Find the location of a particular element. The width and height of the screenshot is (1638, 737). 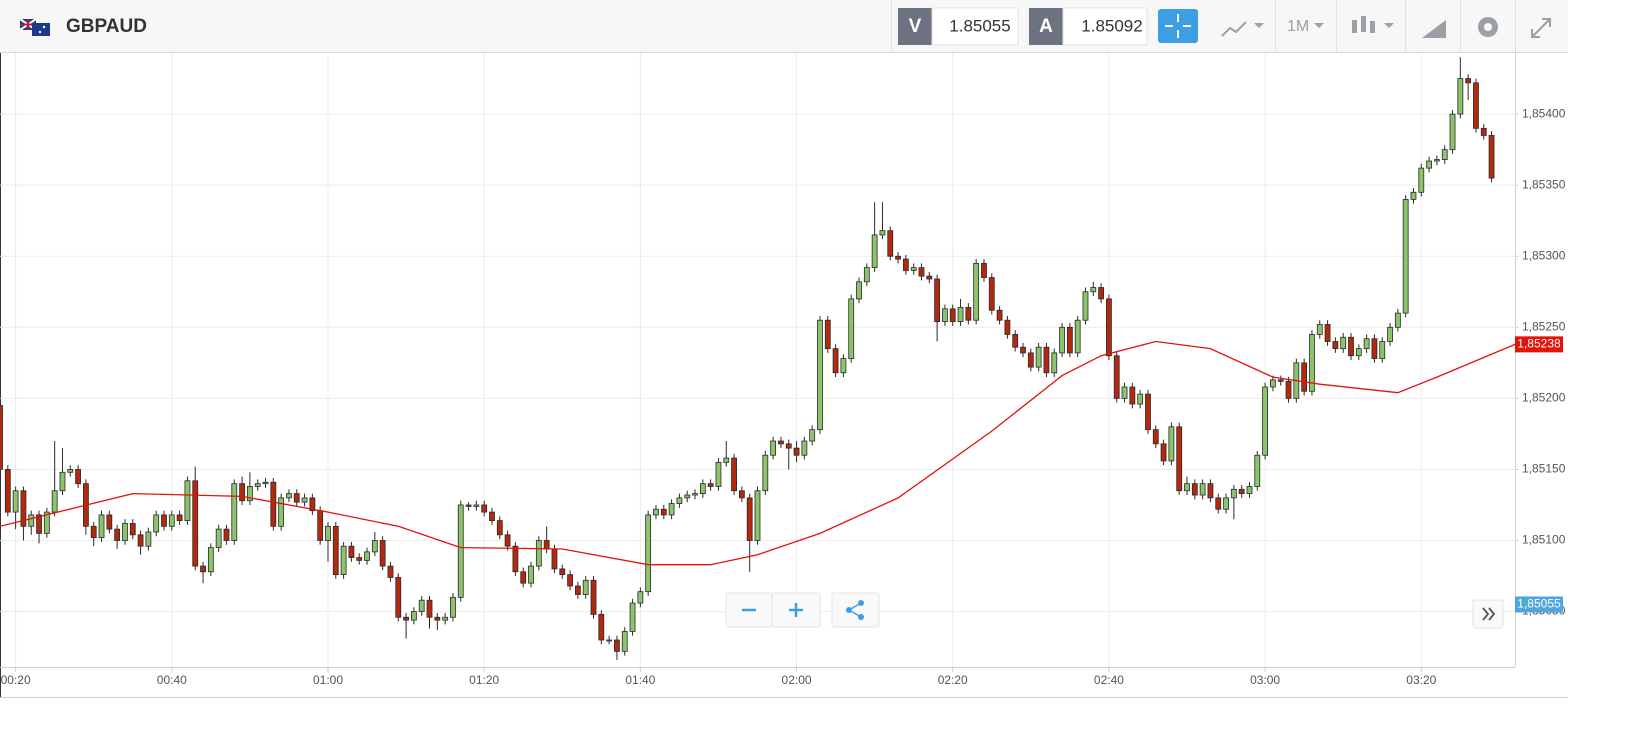

y-tick-label: 1,85200 is located at coordinates (1544, 398).